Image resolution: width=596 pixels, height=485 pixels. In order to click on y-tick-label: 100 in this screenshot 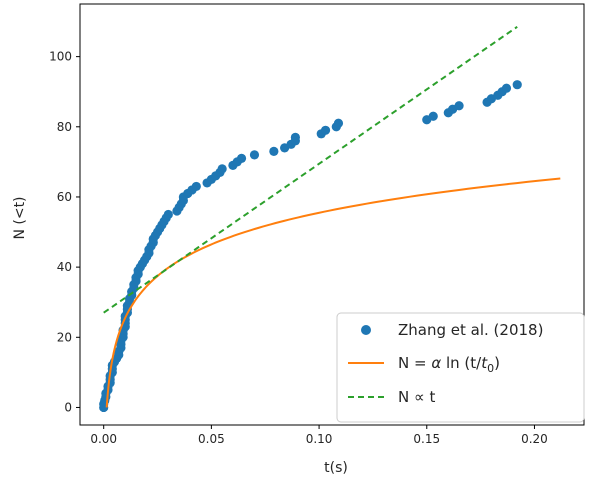, I will do `click(60, 57)`.